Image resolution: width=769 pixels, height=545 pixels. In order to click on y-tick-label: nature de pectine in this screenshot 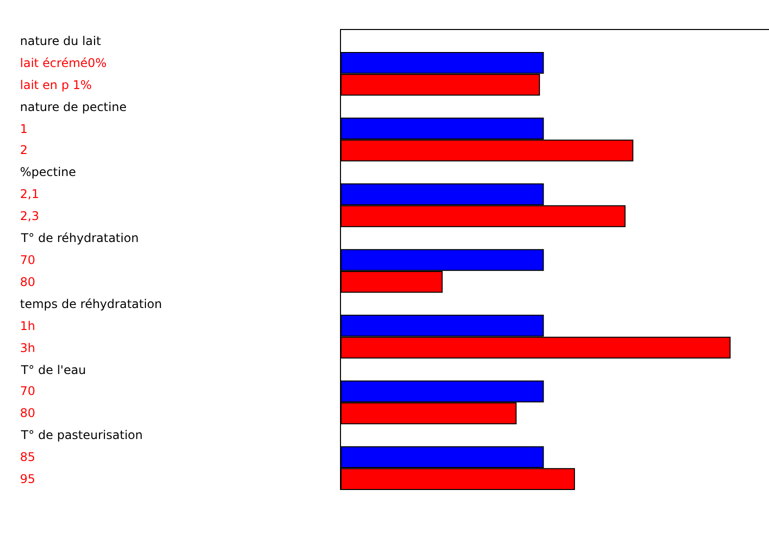, I will do `click(73, 107)`.